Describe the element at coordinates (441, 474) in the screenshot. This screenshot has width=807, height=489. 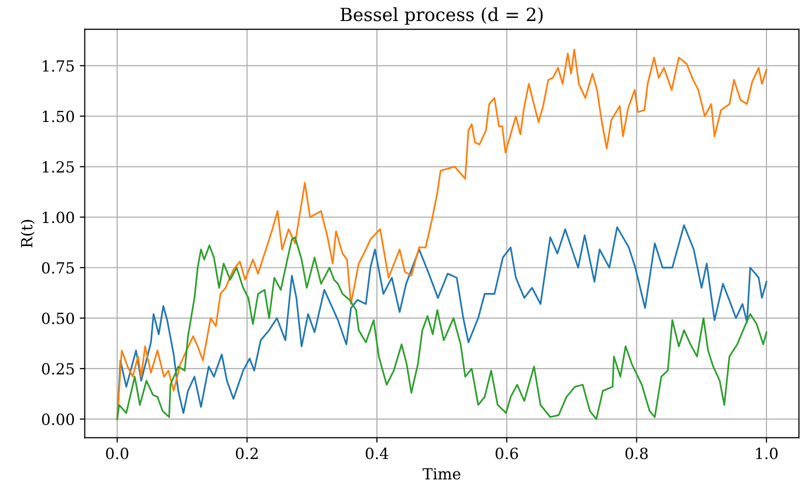
I see `x-axis-title: Time` at that location.